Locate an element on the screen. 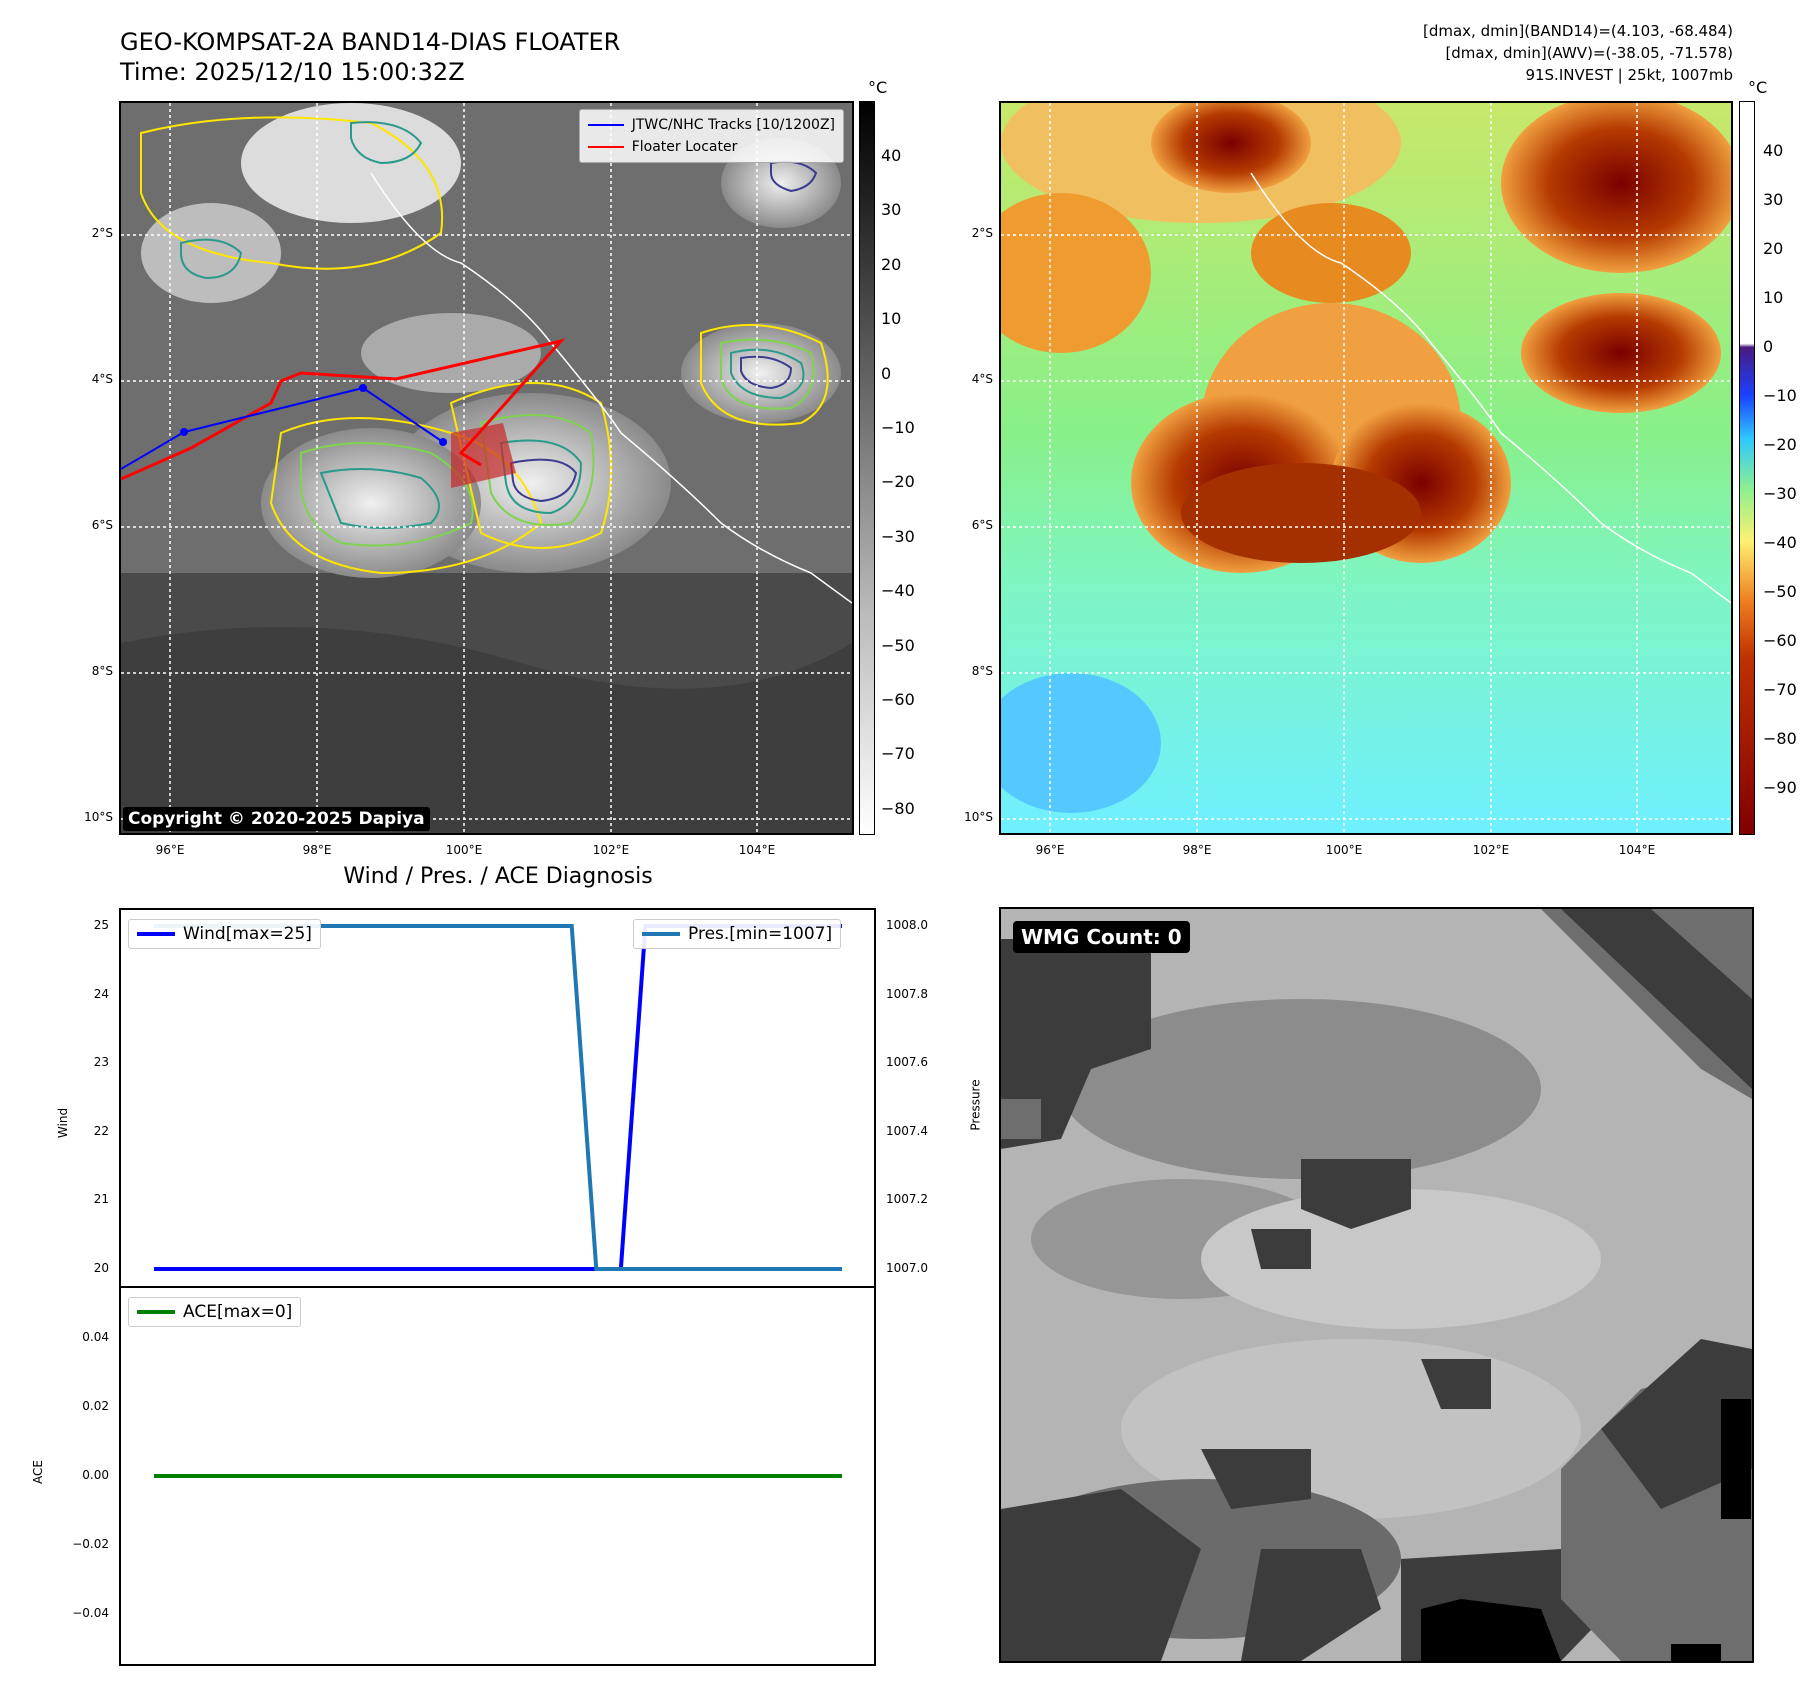 This screenshot has width=1813, height=1690. ace-tick-label: −0.04 is located at coordinates (90, 1613).